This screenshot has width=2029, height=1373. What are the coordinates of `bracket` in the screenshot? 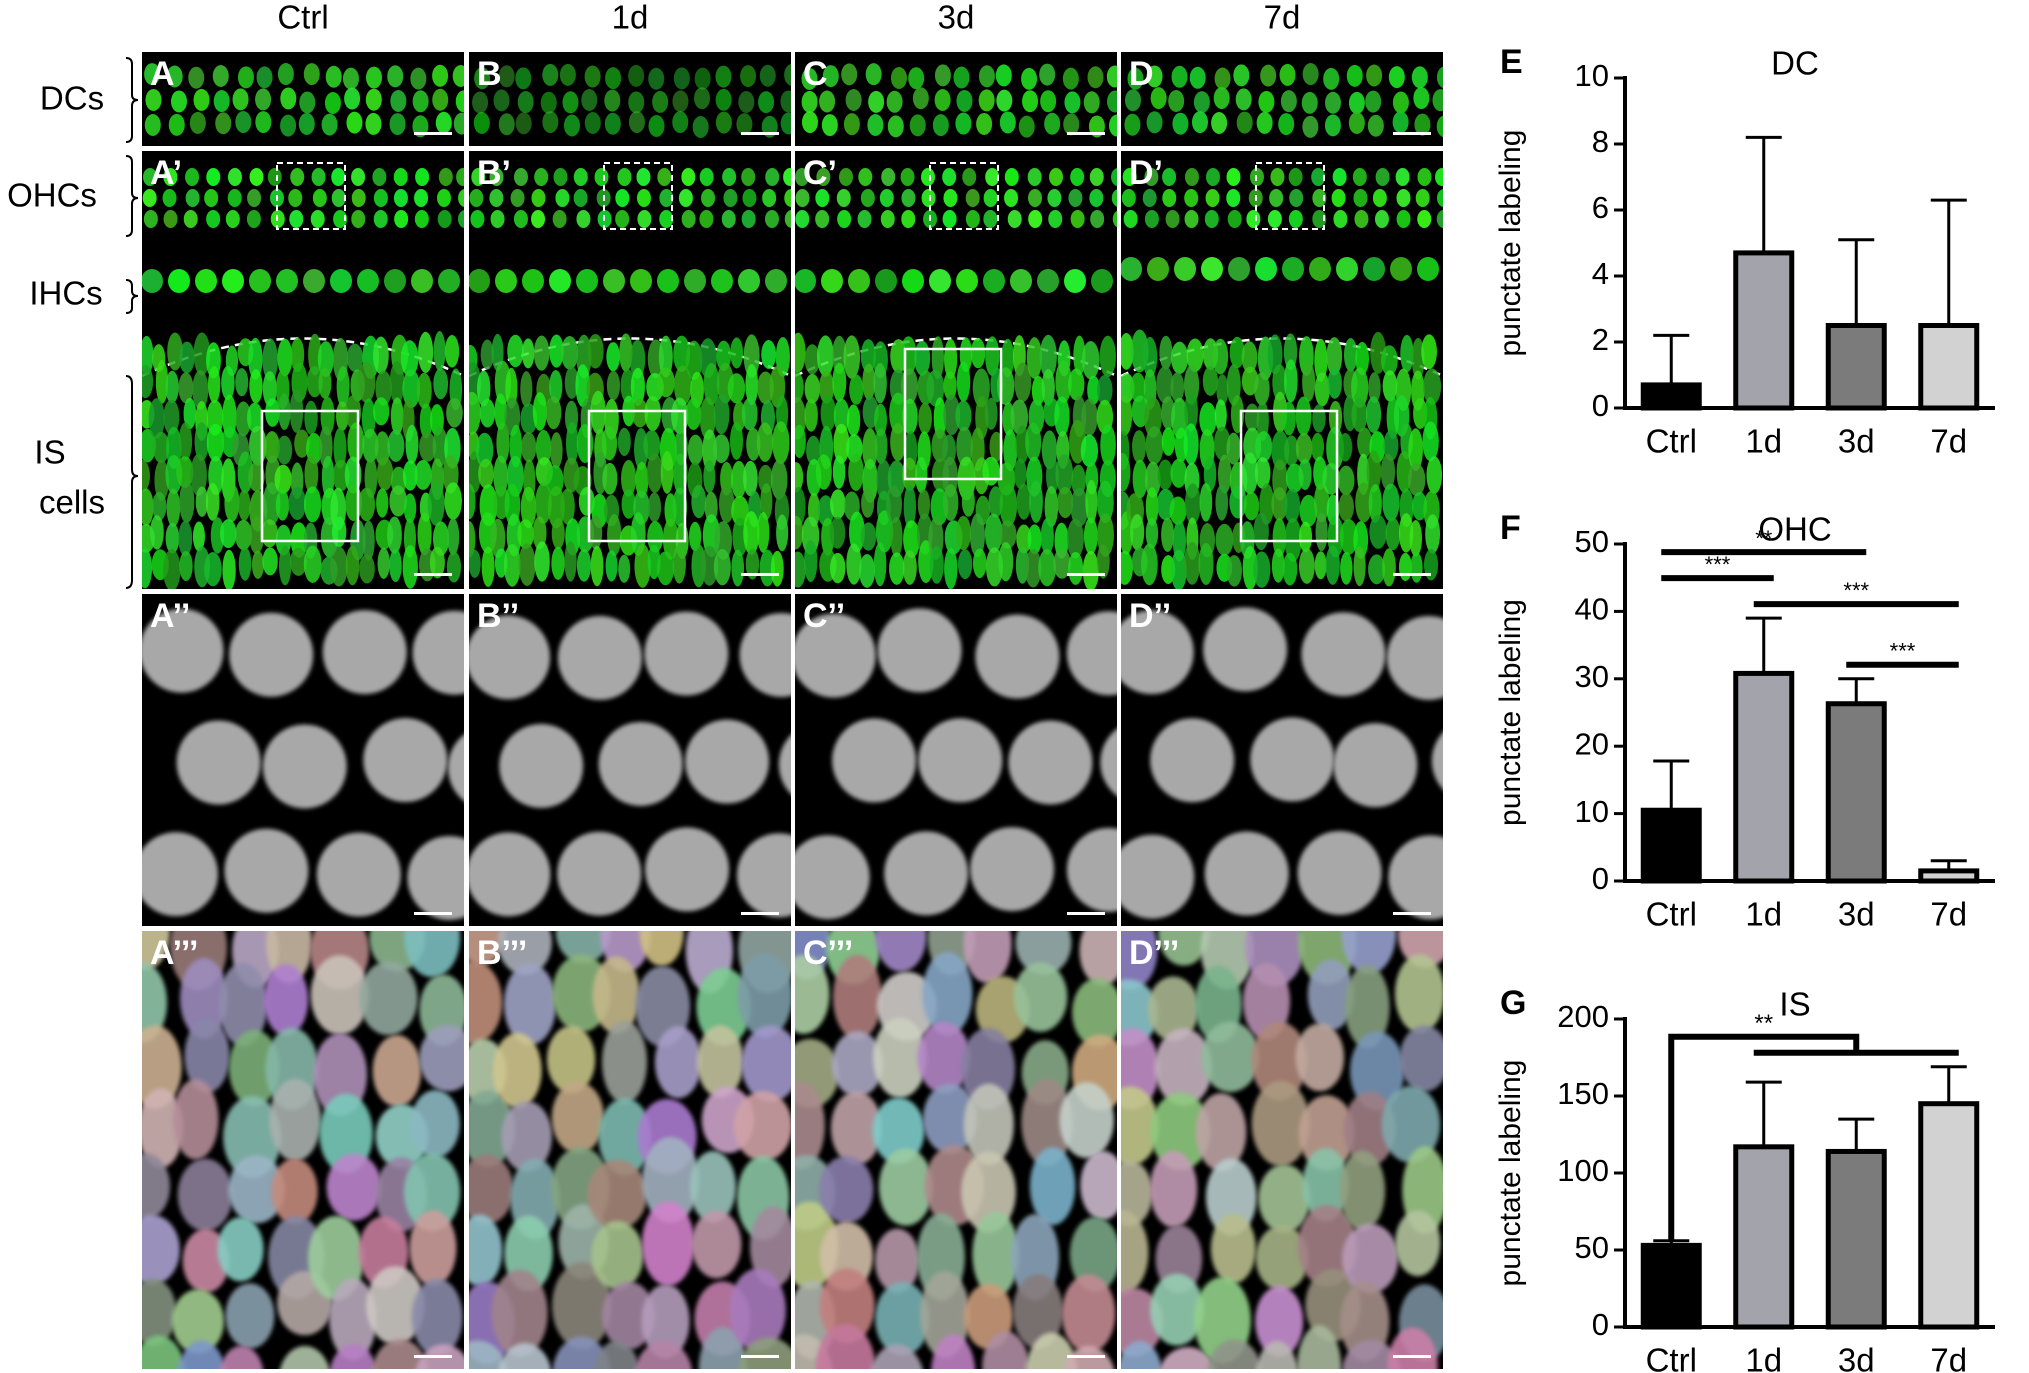 It's located at (132, 100).